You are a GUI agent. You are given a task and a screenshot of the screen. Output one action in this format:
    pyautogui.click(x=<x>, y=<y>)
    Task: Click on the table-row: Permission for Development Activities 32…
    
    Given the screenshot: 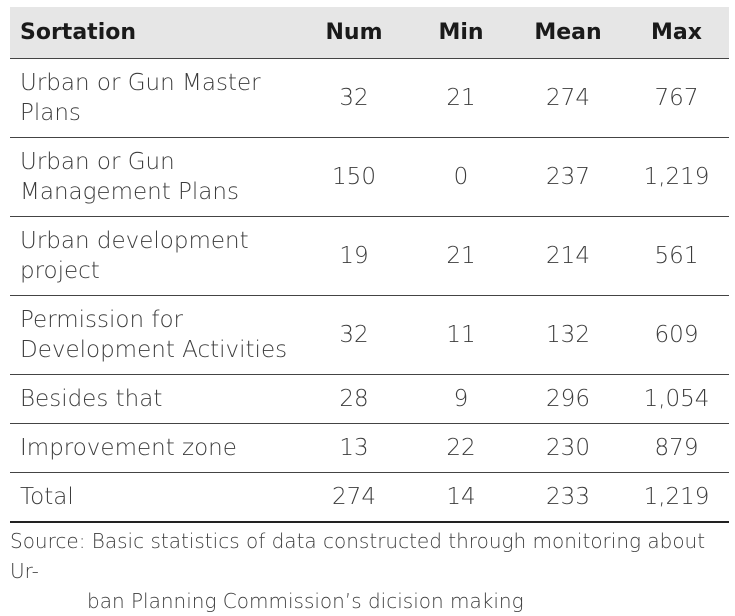 What is the action you would take?
    pyautogui.click(x=369, y=335)
    